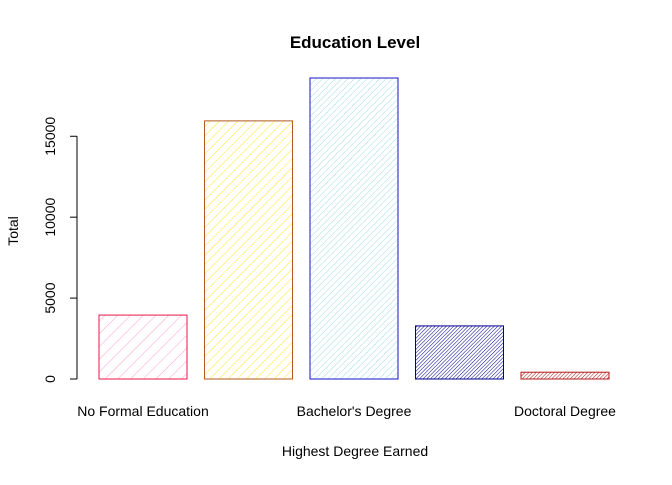  Describe the element at coordinates (50, 136) in the screenshot. I see `y-tick-label: 15000` at that location.